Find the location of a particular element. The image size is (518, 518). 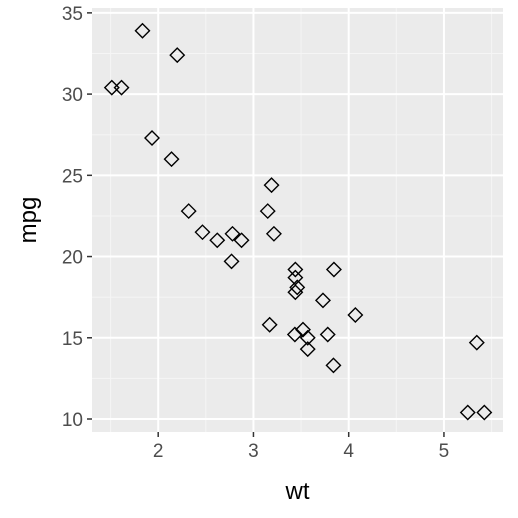

x-tick-label: 2 is located at coordinates (158, 451).